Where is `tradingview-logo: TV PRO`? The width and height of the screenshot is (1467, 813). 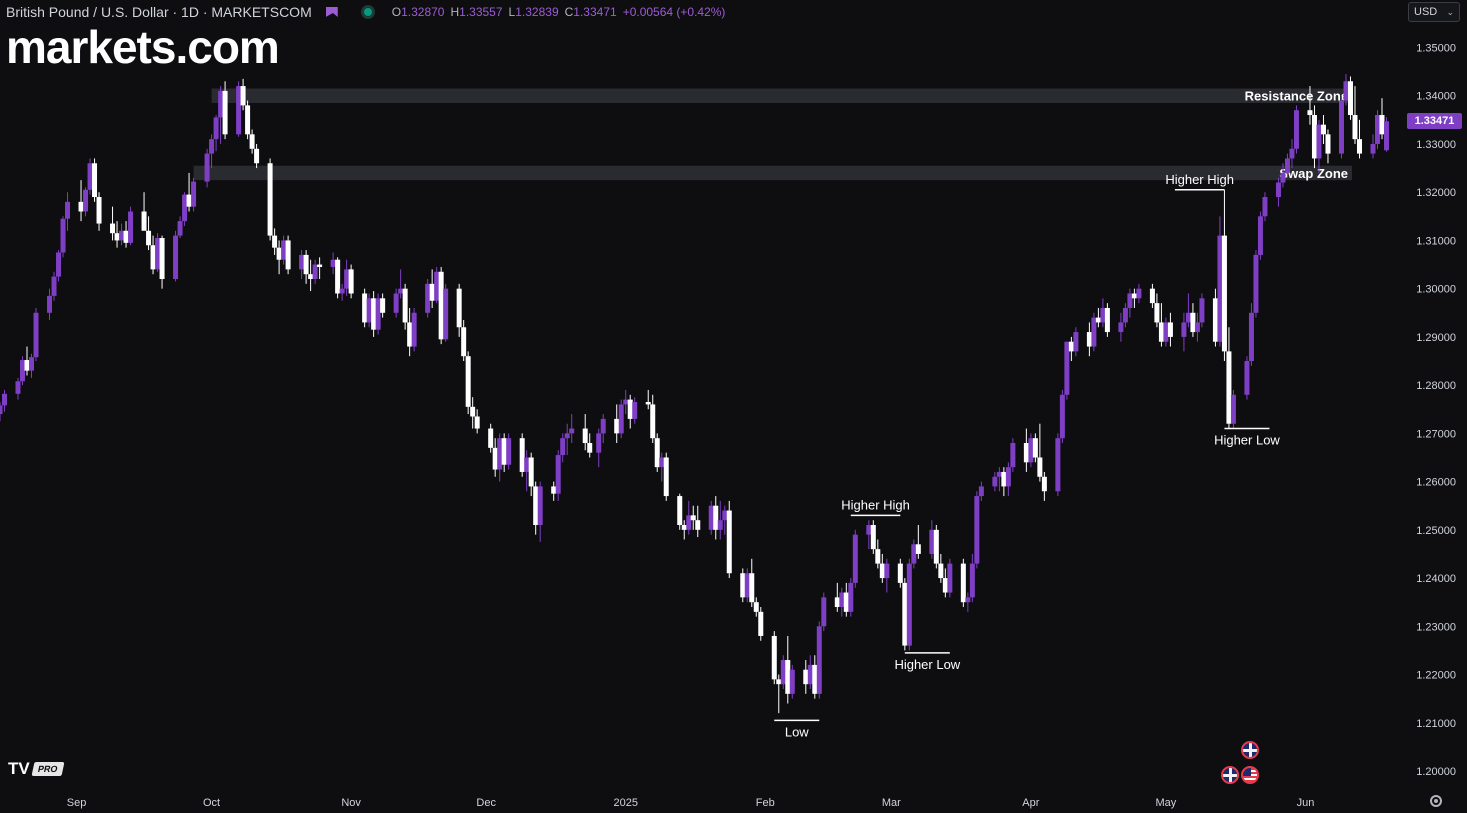 tradingview-logo: TV PRO is located at coordinates (36, 769).